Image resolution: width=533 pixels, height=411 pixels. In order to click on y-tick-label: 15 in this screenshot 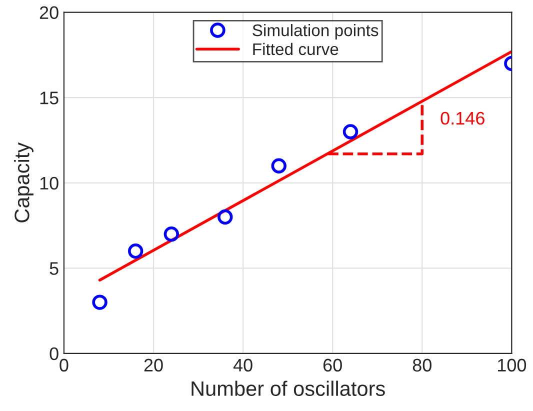, I will do `click(49, 98)`.